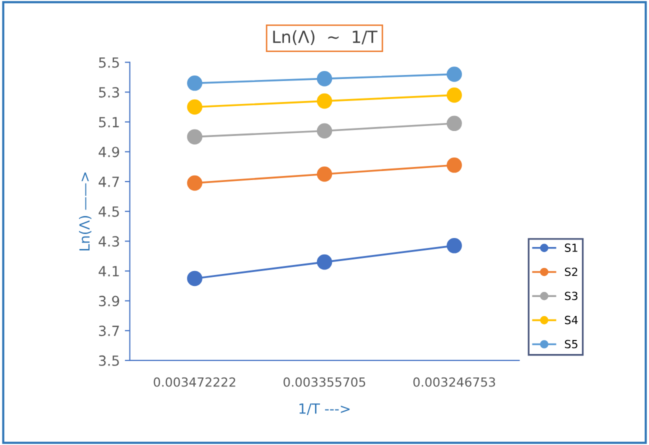 This screenshot has width=649, height=445. What do you see at coordinates (571, 344) in the screenshot?
I see `legend-label: S5` at bounding box center [571, 344].